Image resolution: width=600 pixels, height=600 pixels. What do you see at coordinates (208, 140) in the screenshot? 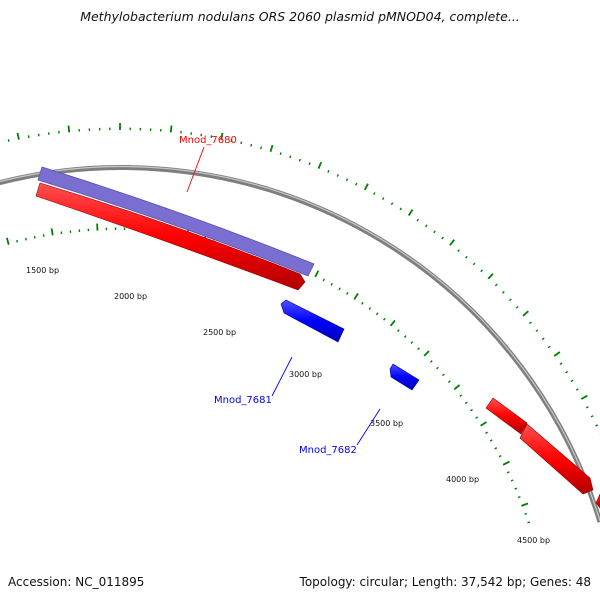
I see `gene-label-mnod-7680: Mnod_7680` at bounding box center [208, 140].